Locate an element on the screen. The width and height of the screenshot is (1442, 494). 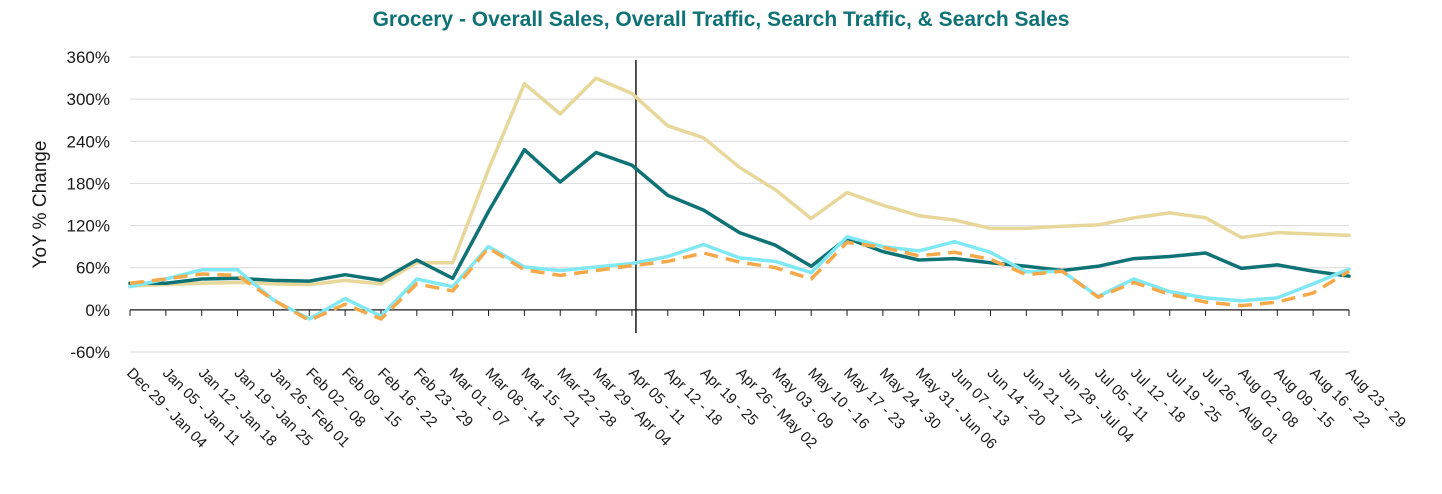
y-tick-label: 180% is located at coordinates (88, 183).